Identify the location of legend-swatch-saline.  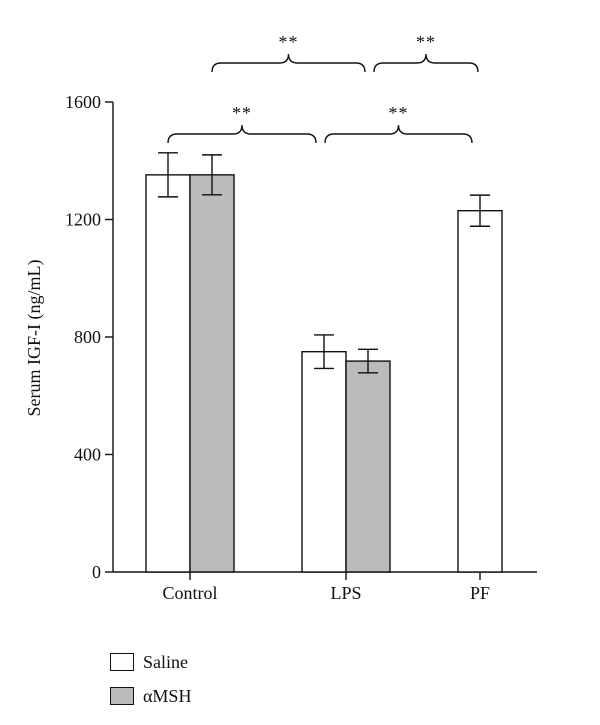
(122, 662).